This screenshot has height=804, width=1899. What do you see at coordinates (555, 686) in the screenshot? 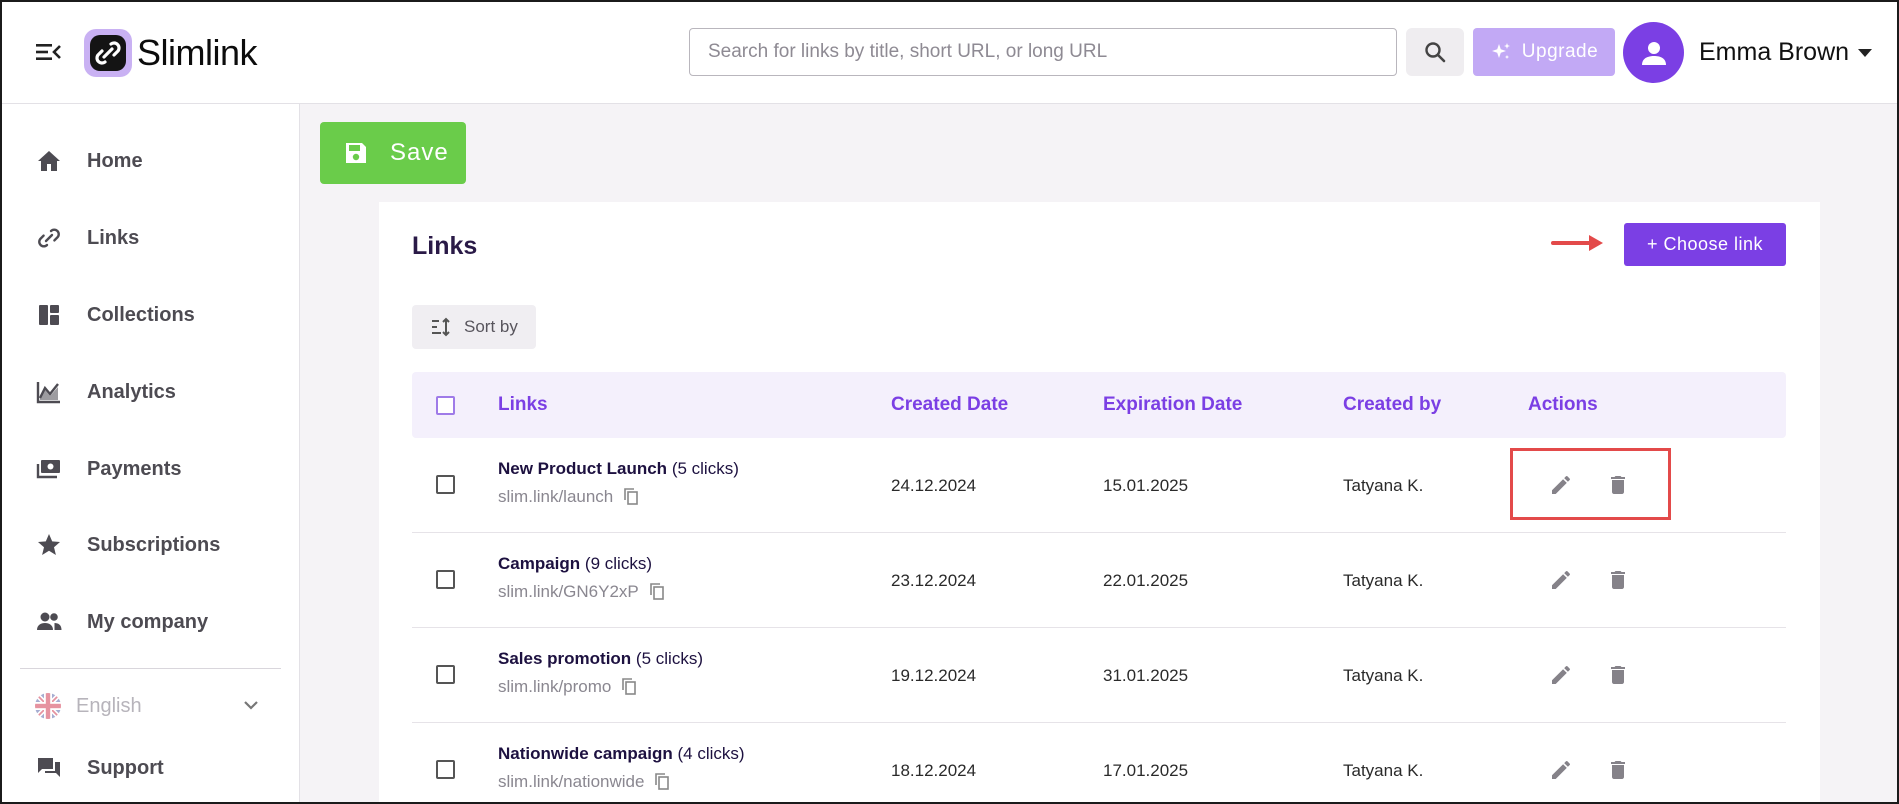
I see `short-url-text: slim.link/promo` at bounding box center [555, 686].